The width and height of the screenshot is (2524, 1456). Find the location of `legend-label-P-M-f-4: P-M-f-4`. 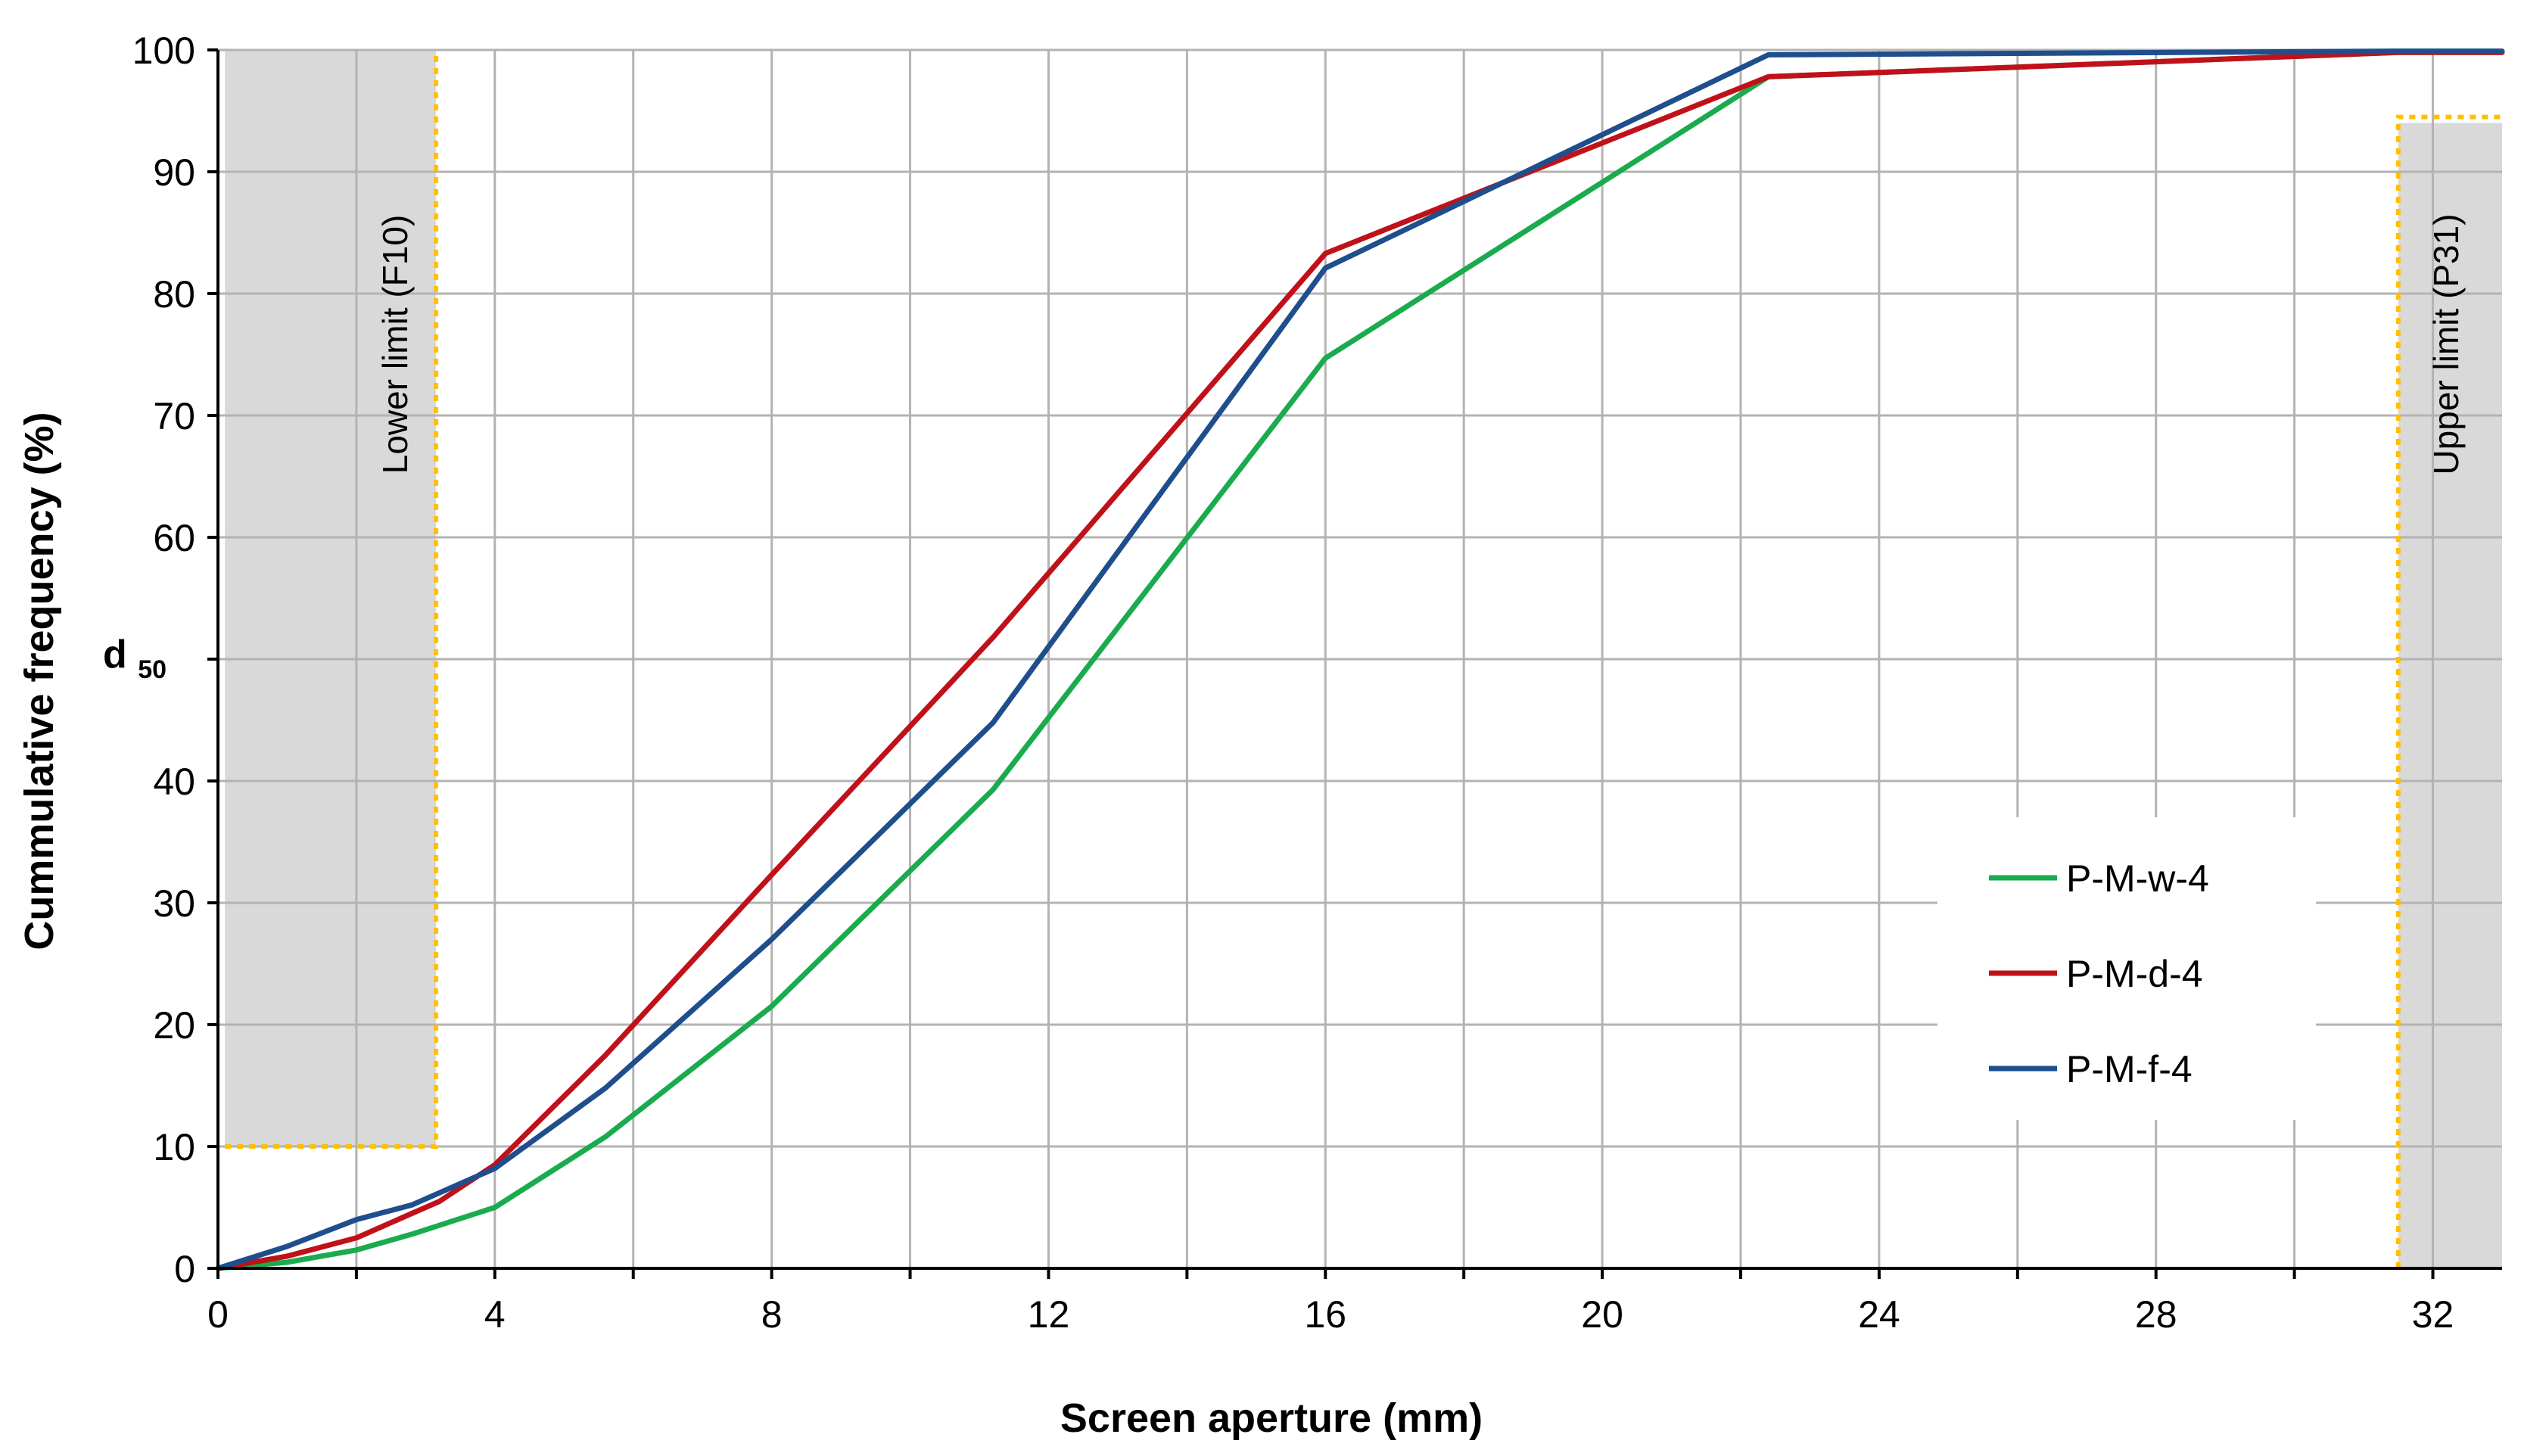

legend-label-P-M-f-4: P-M-f-4 is located at coordinates (2129, 1069).